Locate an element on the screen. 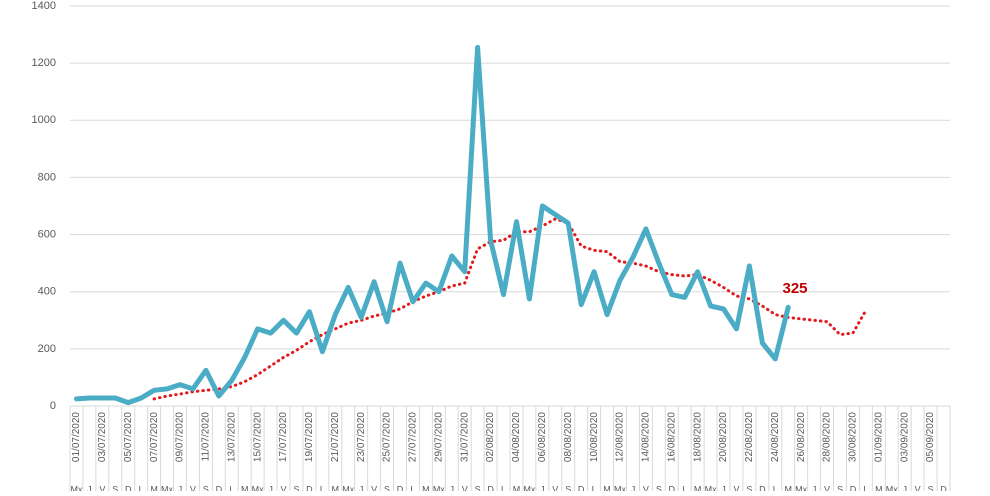  x-tick-label: 10/08/2020 is located at coordinates (594, 437).